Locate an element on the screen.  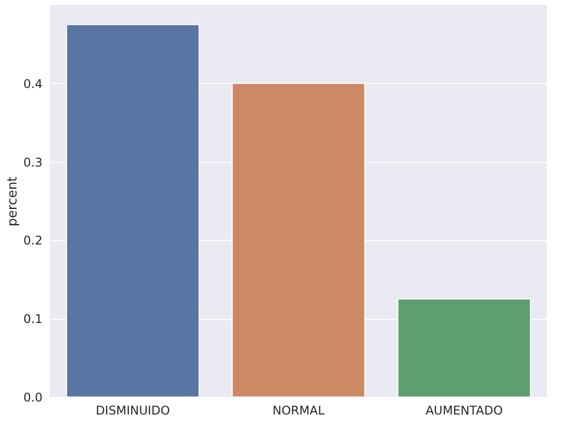
y-axis-title: percent is located at coordinates (12, 201).